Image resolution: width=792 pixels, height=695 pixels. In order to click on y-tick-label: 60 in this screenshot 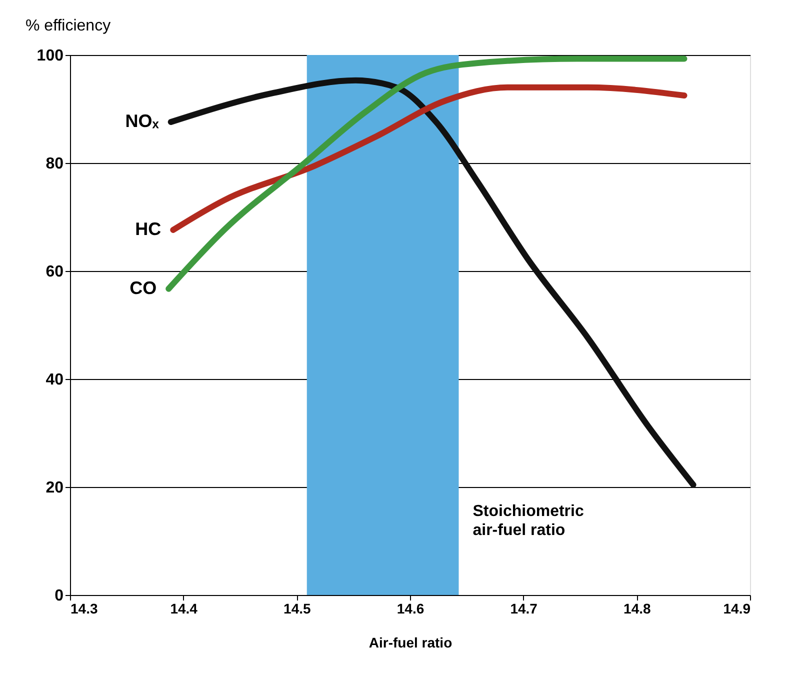, I will do `click(55, 272)`.